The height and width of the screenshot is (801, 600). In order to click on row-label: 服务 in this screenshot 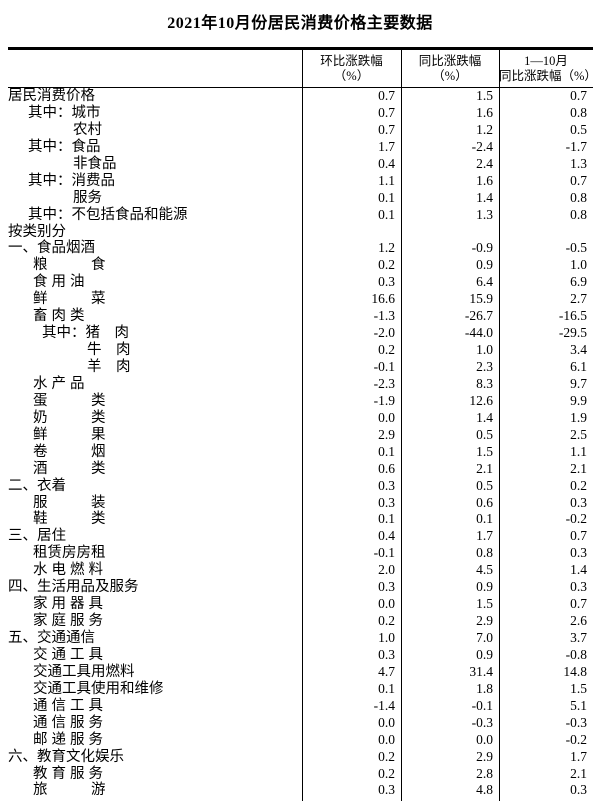, I will do `click(87, 197)`.